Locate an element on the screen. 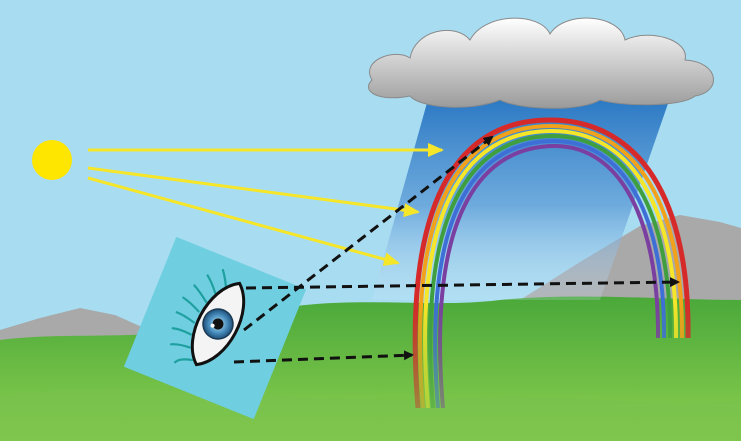 The height and width of the screenshot is (441, 741). eyelashes is located at coordinates (198, 316).